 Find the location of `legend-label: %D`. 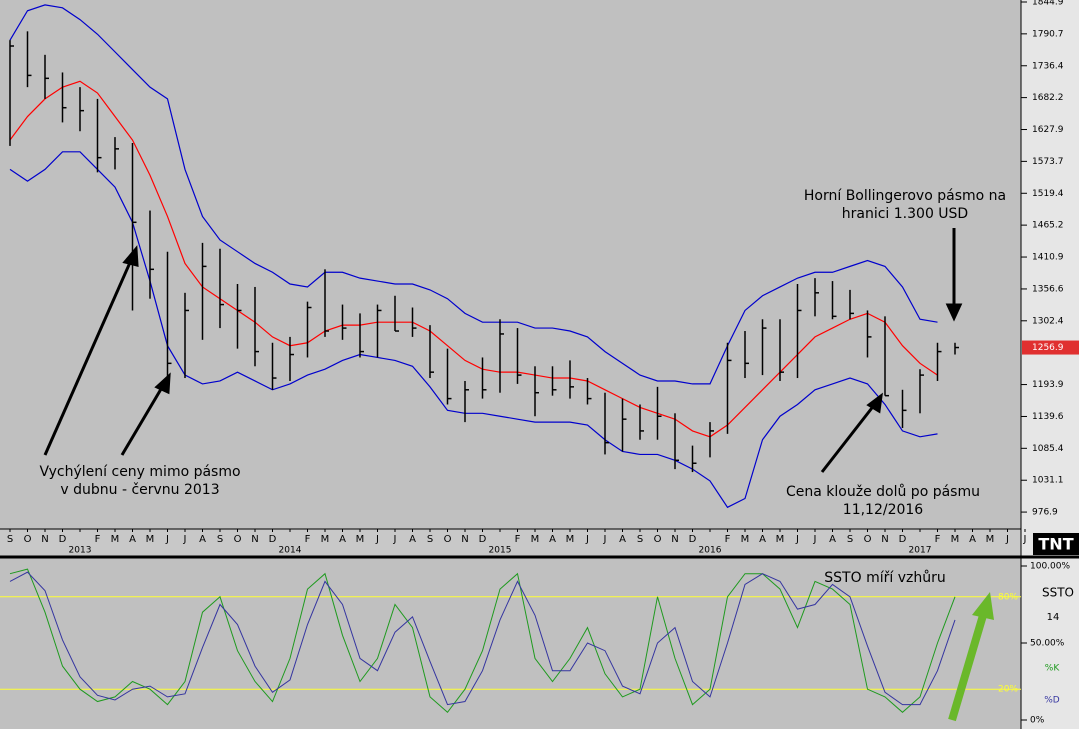

legend-label: %D is located at coordinates (1052, 701).